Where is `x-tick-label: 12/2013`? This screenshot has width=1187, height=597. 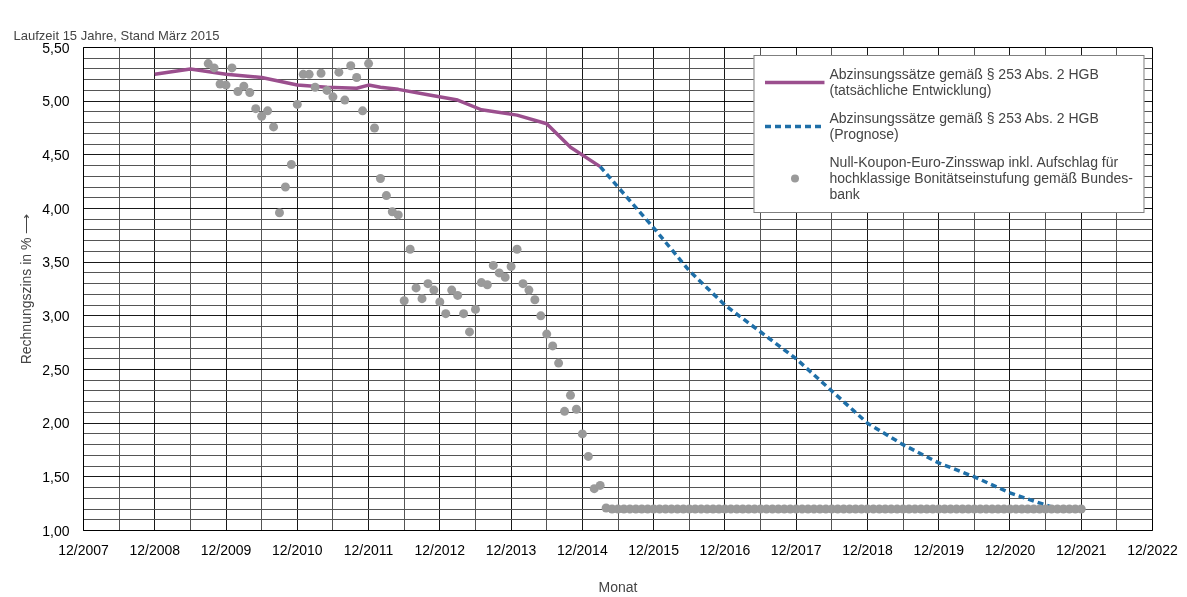
x-tick-label: 12/2013 is located at coordinates (511, 549).